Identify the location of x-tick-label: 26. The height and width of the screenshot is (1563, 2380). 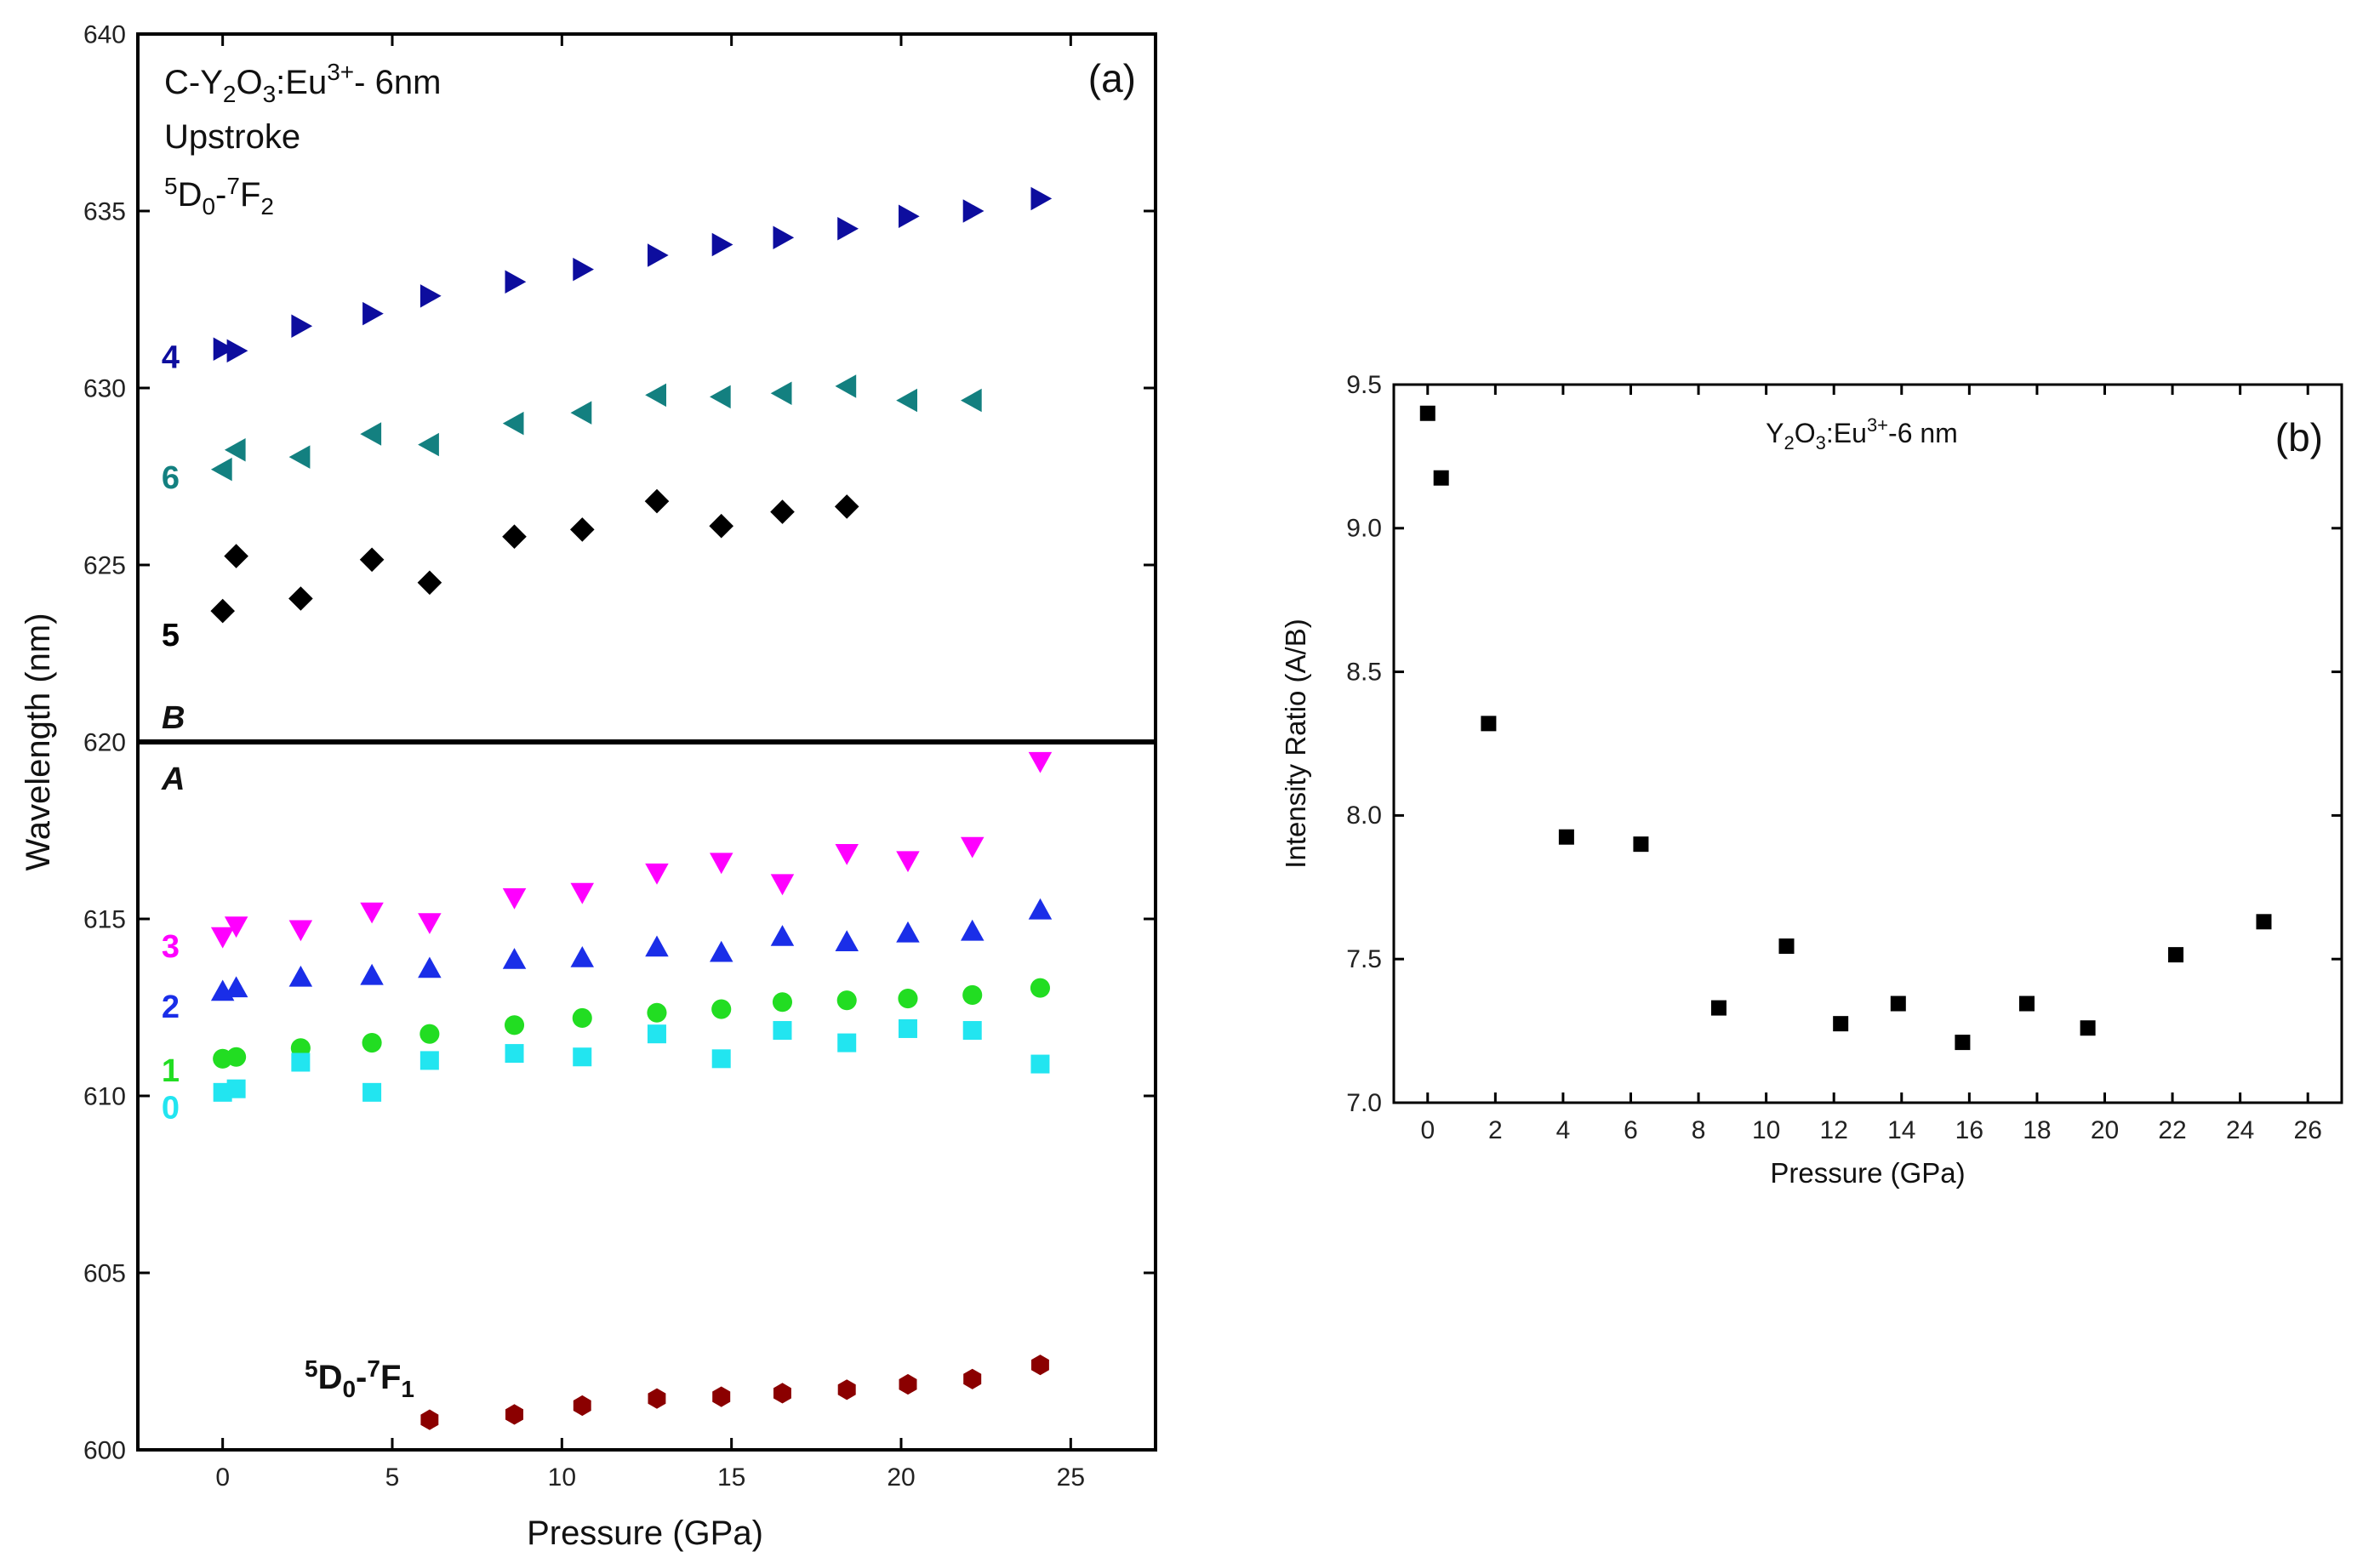
(2308, 1130).